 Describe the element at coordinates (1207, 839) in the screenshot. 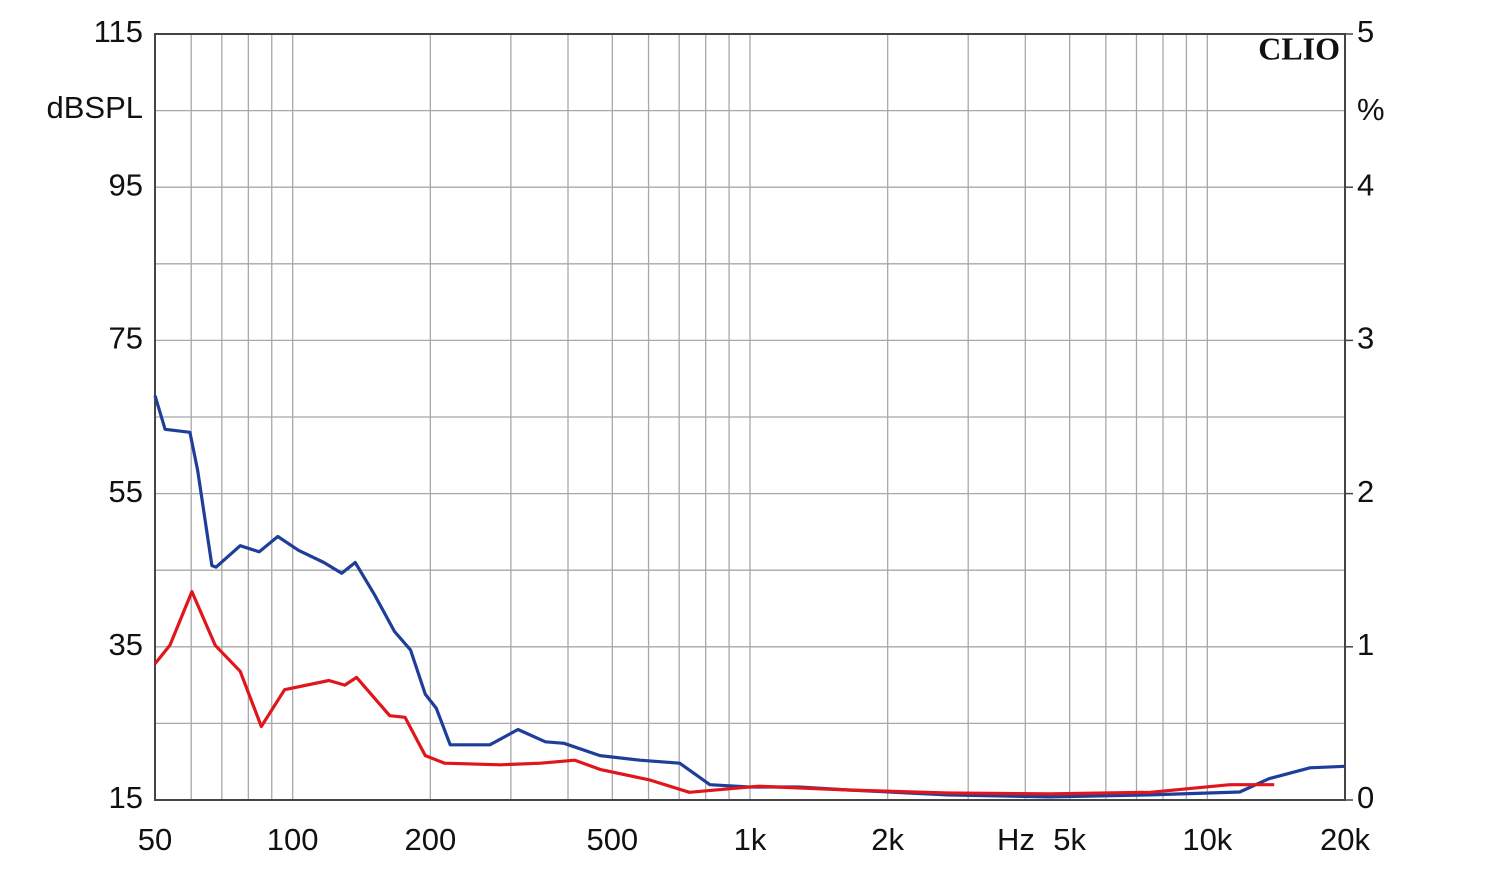

I see `x-tick-label: 10k` at that location.